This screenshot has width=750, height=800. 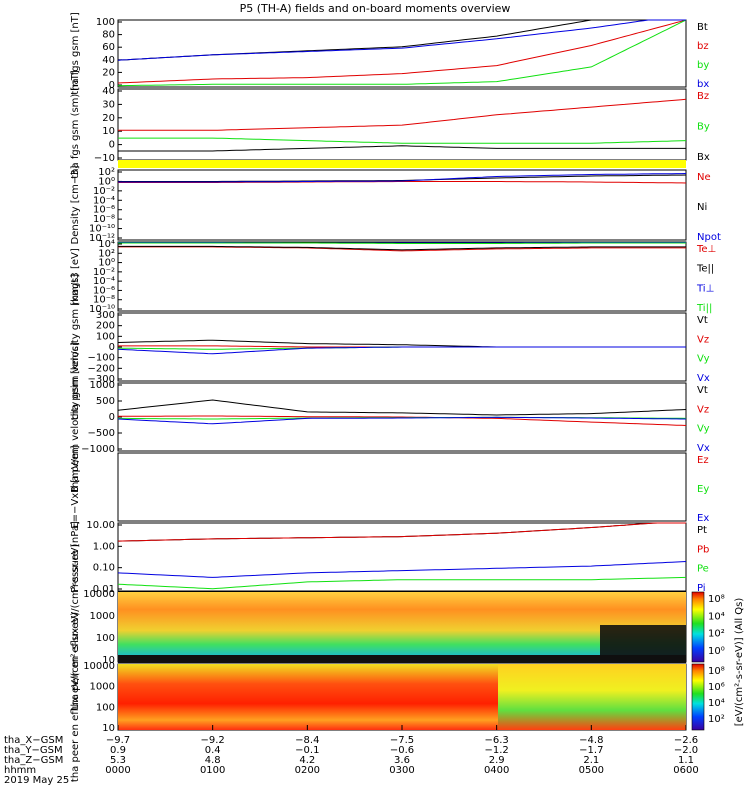 I want to click on x-axis-row-label: tha_Y−GSM, so click(x=33, y=750).